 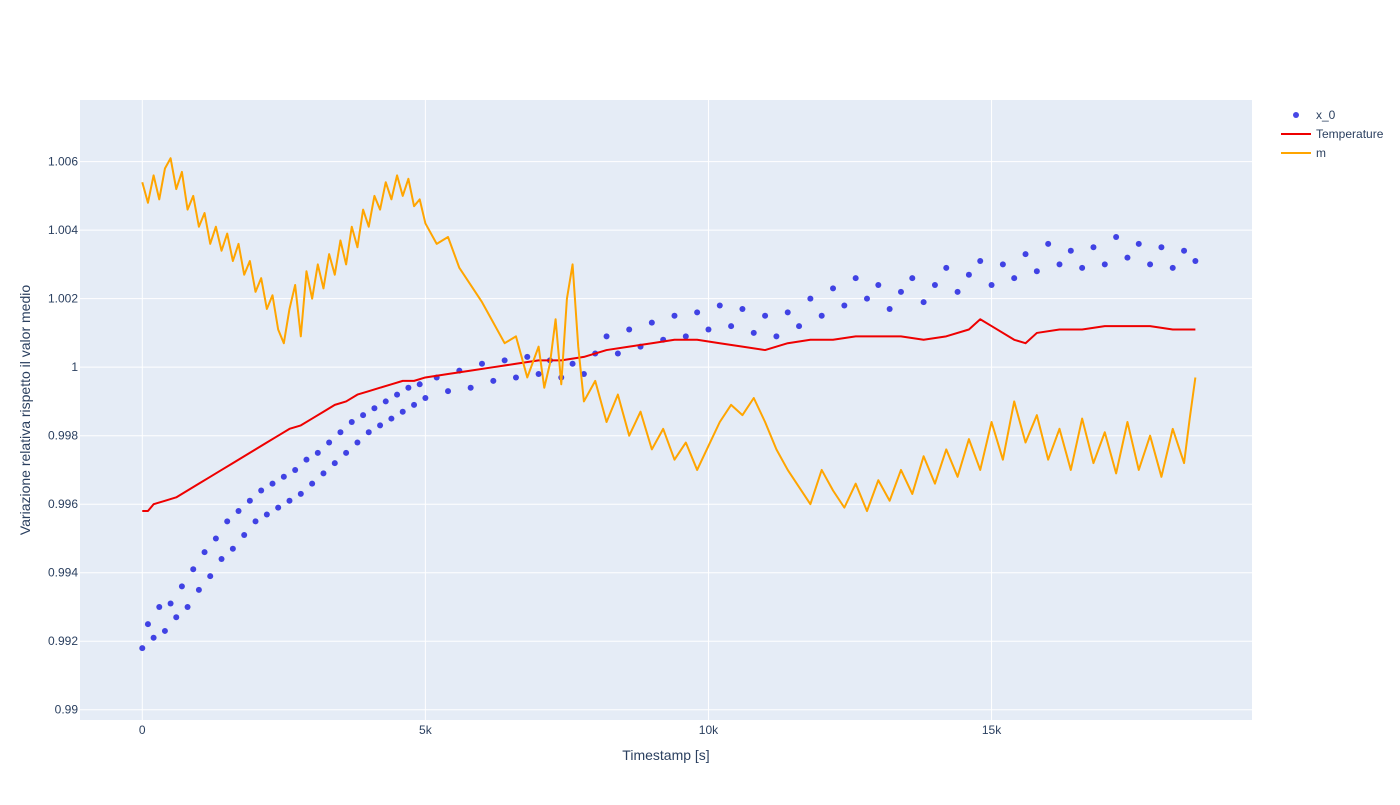 I want to click on legend-item: m, so click(x=1303, y=153).